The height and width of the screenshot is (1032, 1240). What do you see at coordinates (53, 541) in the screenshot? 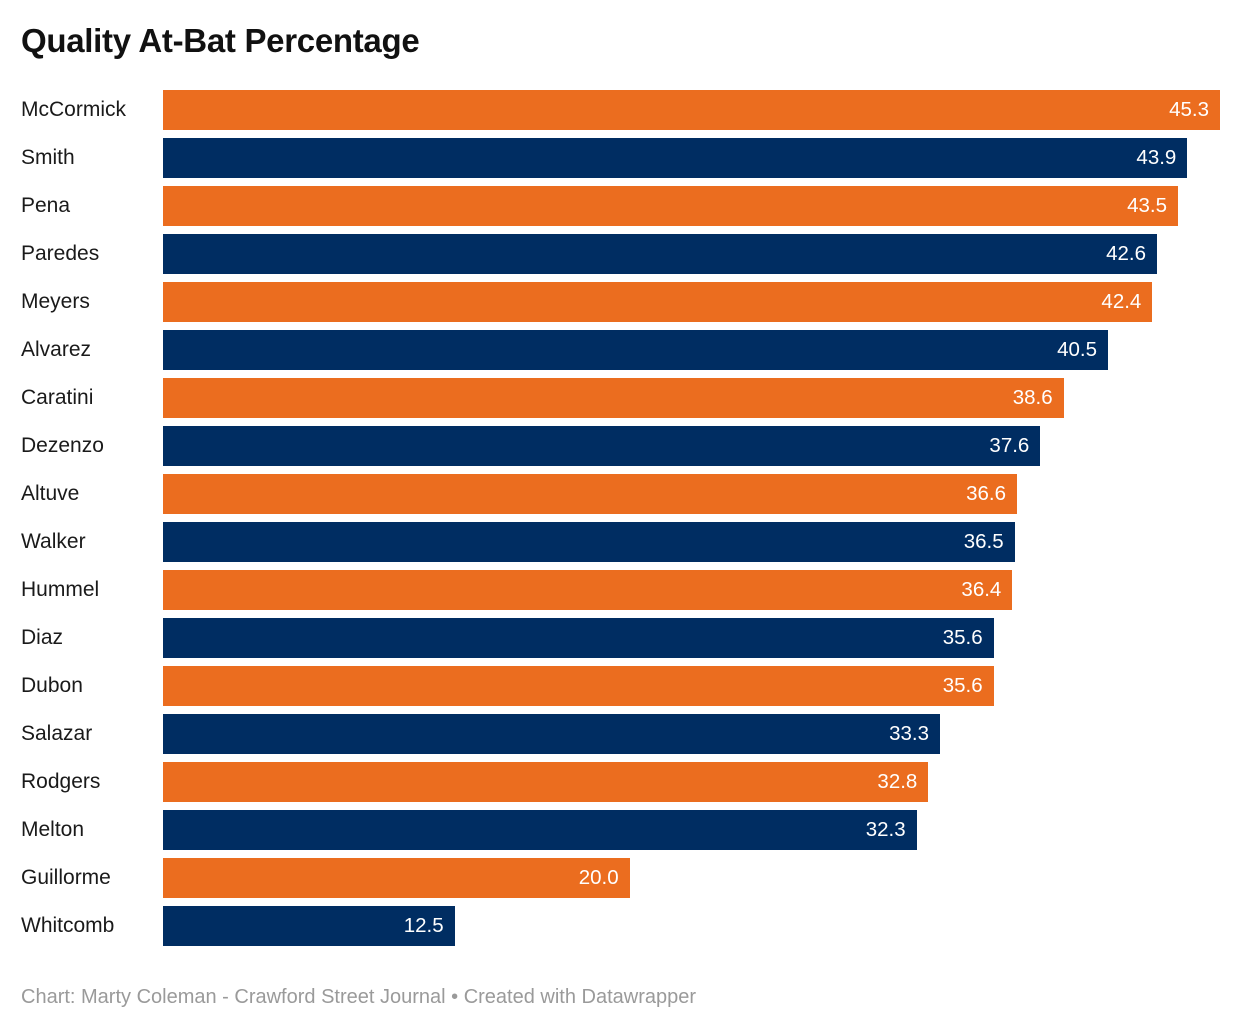
I see `category-label: Walker` at bounding box center [53, 541].